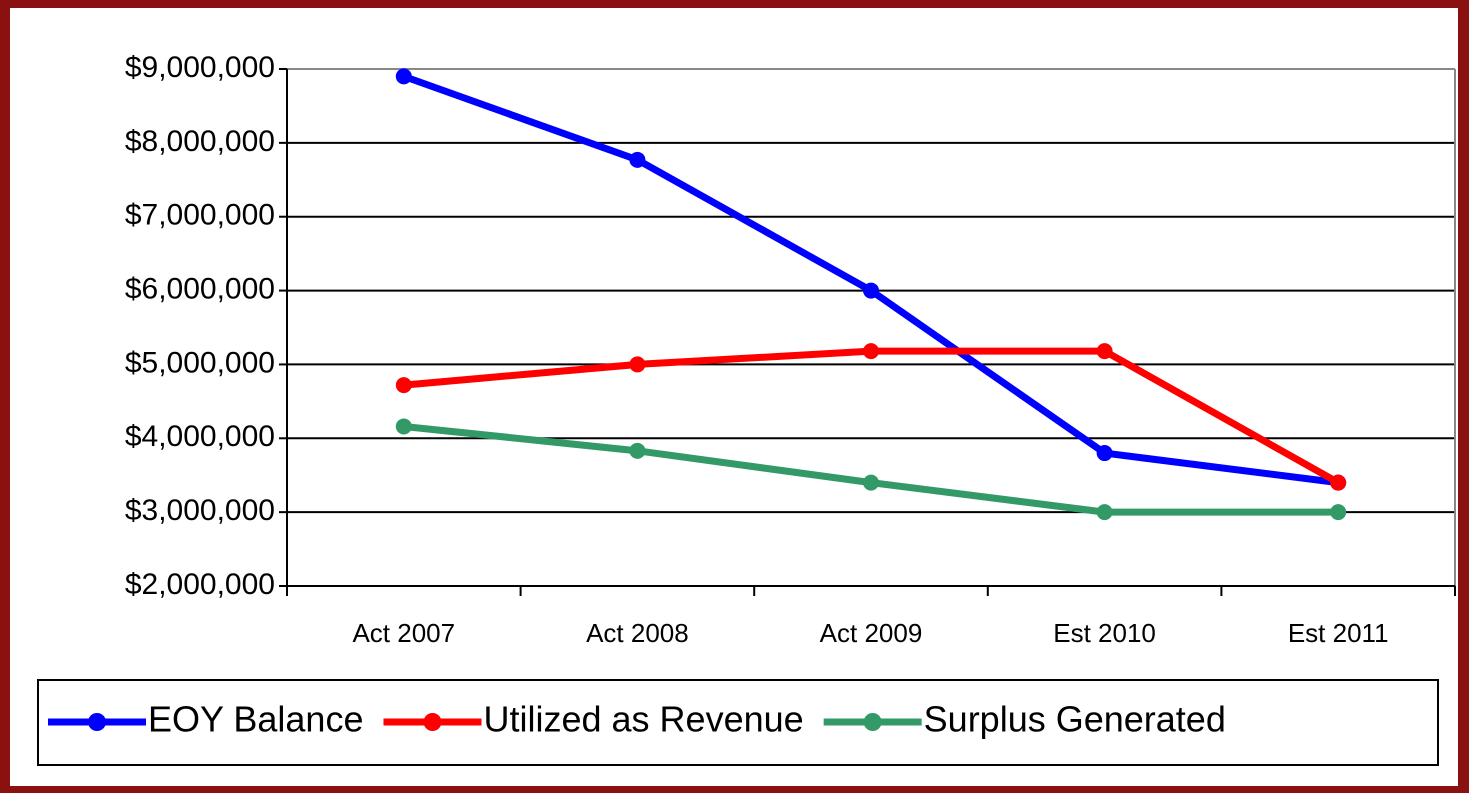 Image resolution: width=1469 pixels, height=793 pixels. Describe the element at coordinates (1338, 633) in the screenshot. I see `x-tick-label: Est 2011` at that location.